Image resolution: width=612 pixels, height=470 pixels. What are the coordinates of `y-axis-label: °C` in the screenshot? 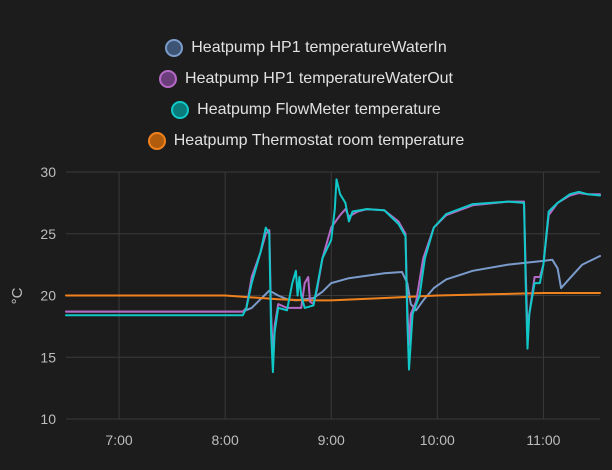 It's located at (17, 295).